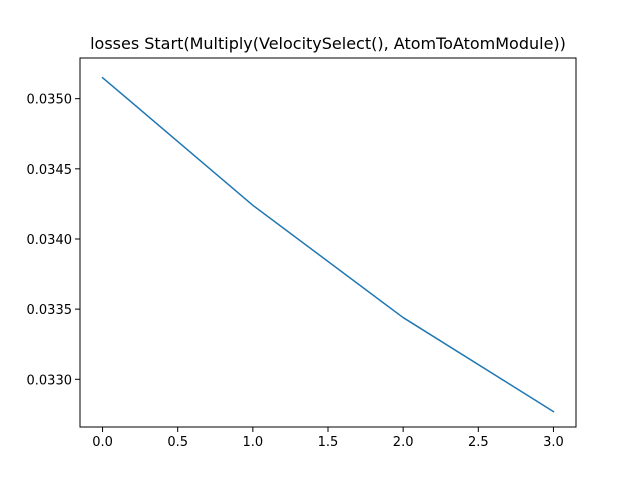 The height and width of the screenshot is (480, 640). I want to click on x-tick-label: 3.0, so click(553, 442).